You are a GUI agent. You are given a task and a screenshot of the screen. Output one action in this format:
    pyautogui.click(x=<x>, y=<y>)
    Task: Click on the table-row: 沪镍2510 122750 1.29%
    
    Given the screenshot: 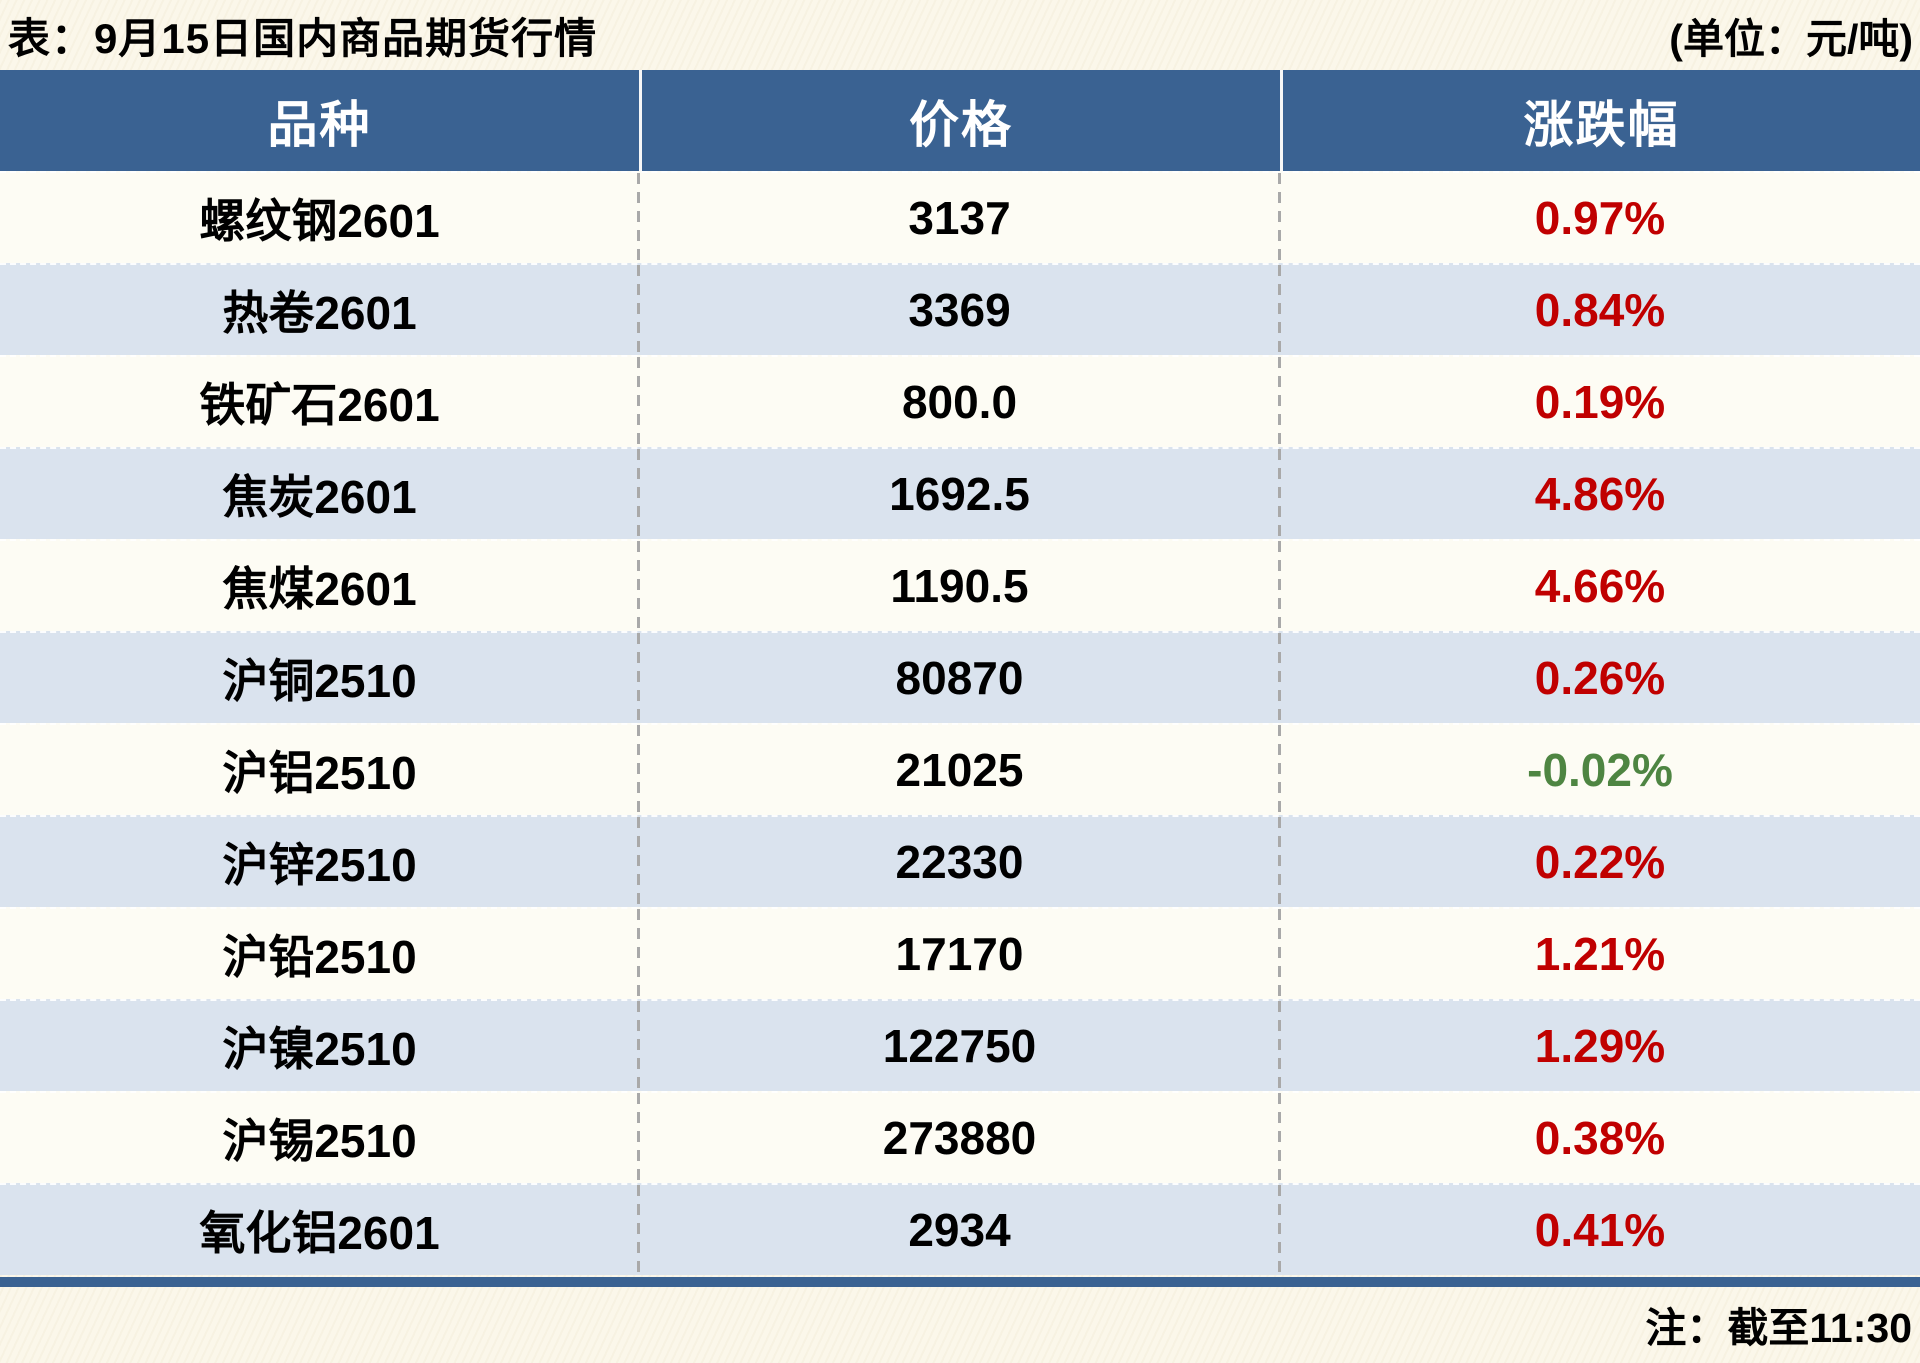 What is the action you would take?
    pyautogui.click(x=960, y=1045)
    